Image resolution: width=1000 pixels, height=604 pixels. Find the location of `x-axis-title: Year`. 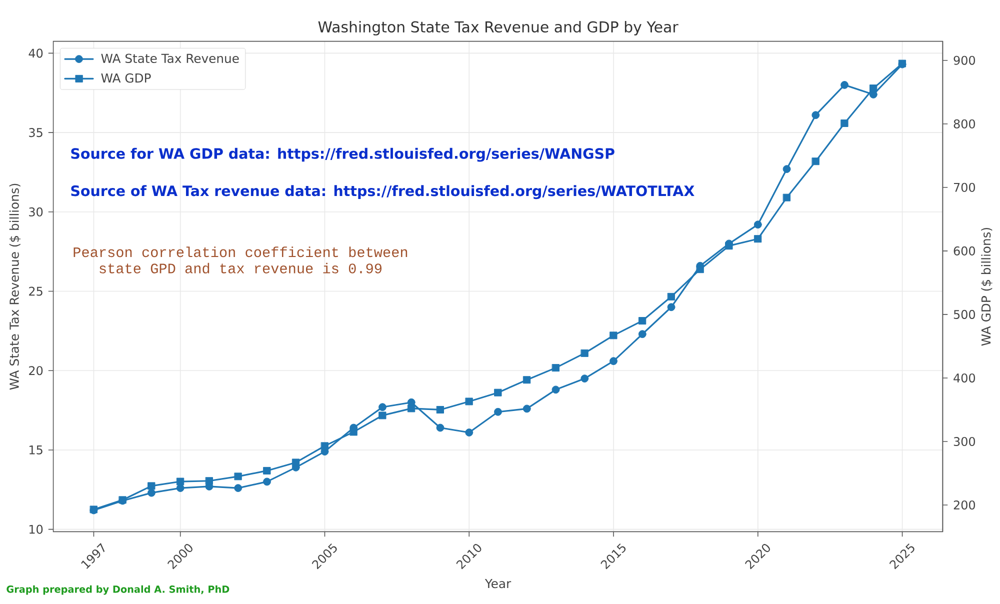

x-axis-title: Year is located at coordinates (498, 583).